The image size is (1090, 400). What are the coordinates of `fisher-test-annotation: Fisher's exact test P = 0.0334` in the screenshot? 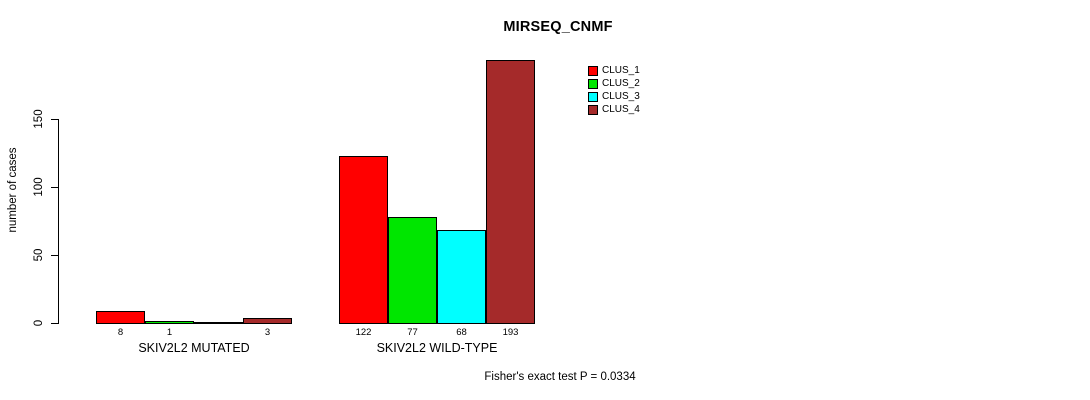 It's located at (560, 377).